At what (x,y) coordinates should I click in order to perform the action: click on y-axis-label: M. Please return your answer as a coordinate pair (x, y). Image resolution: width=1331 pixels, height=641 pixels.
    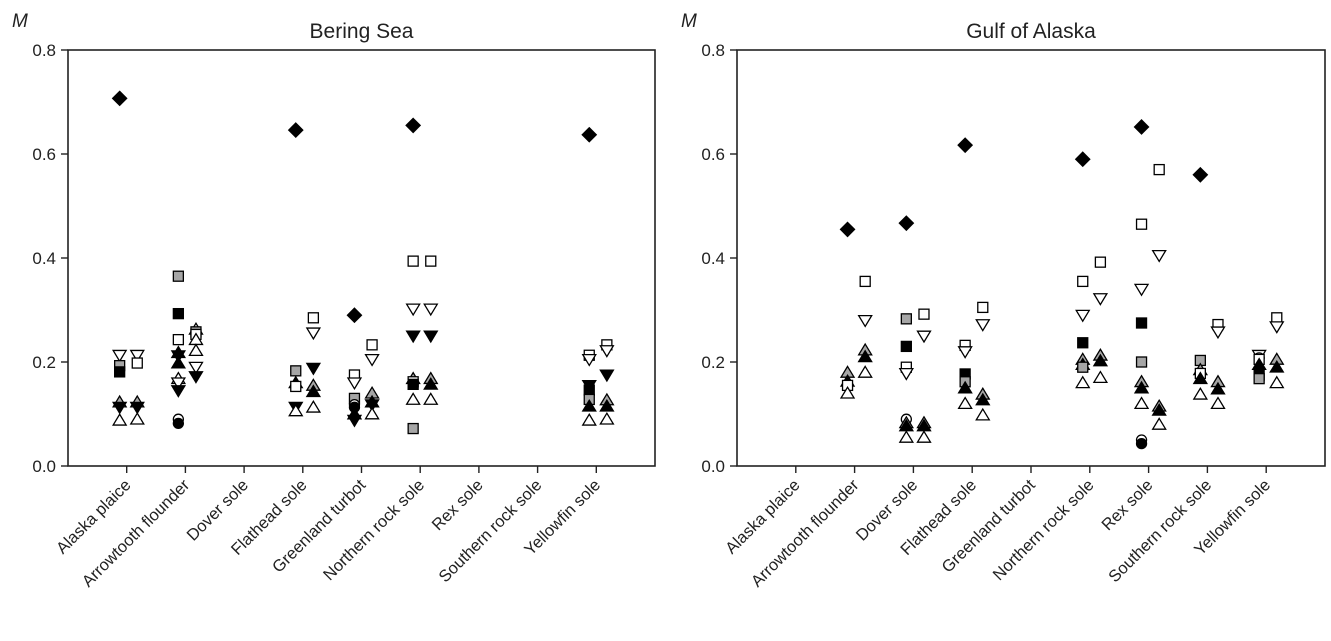
    Looking at the image, I should click on (689, 21).